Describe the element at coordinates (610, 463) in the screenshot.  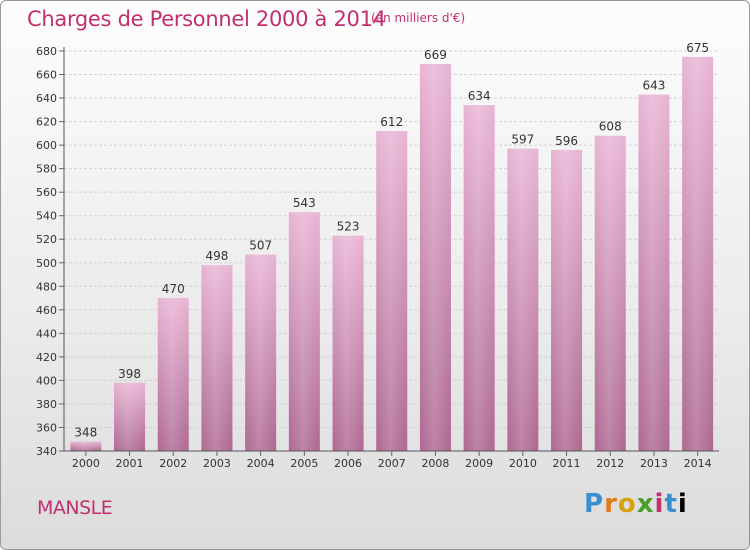
I see `x-tick-label: 2012` at that location.